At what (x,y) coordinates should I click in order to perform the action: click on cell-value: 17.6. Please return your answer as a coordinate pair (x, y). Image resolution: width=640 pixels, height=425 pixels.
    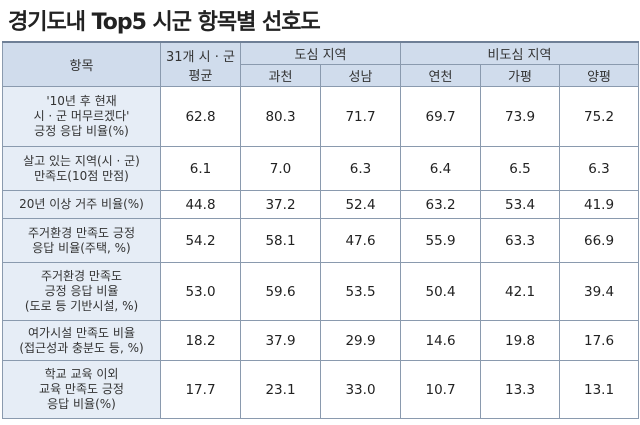
    Looking at the image, I should click on (599, 340).